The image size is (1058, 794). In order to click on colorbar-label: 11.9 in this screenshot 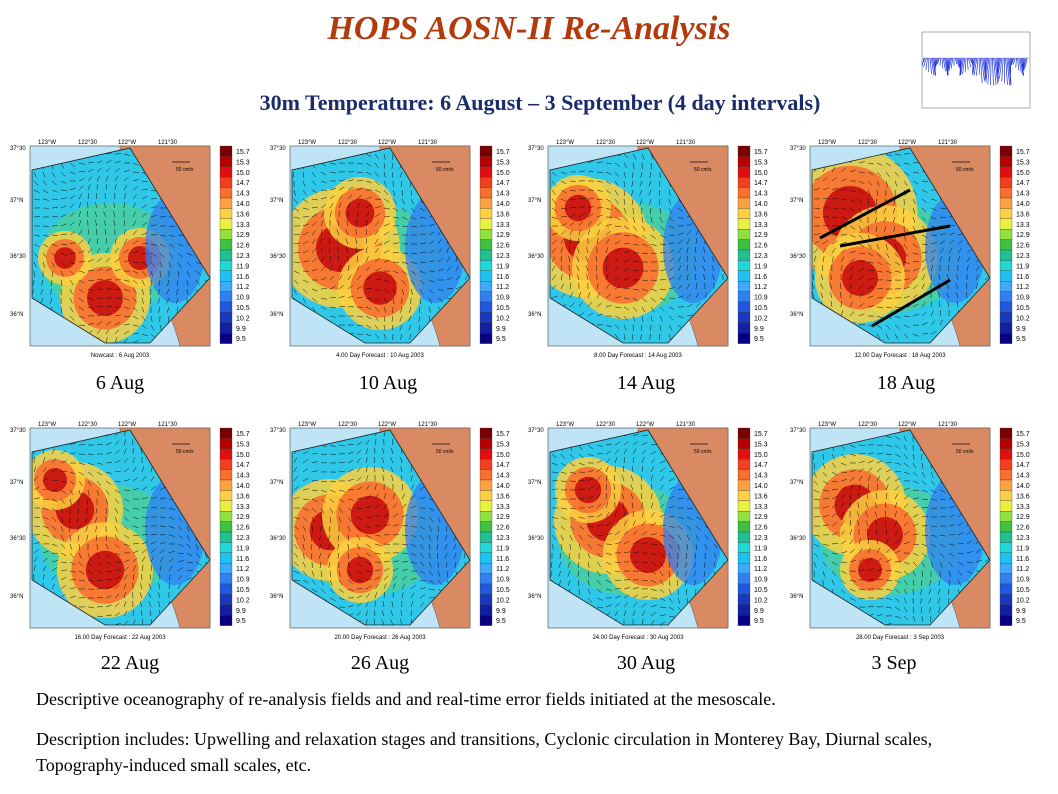, I will do `click(1022, 266)`.